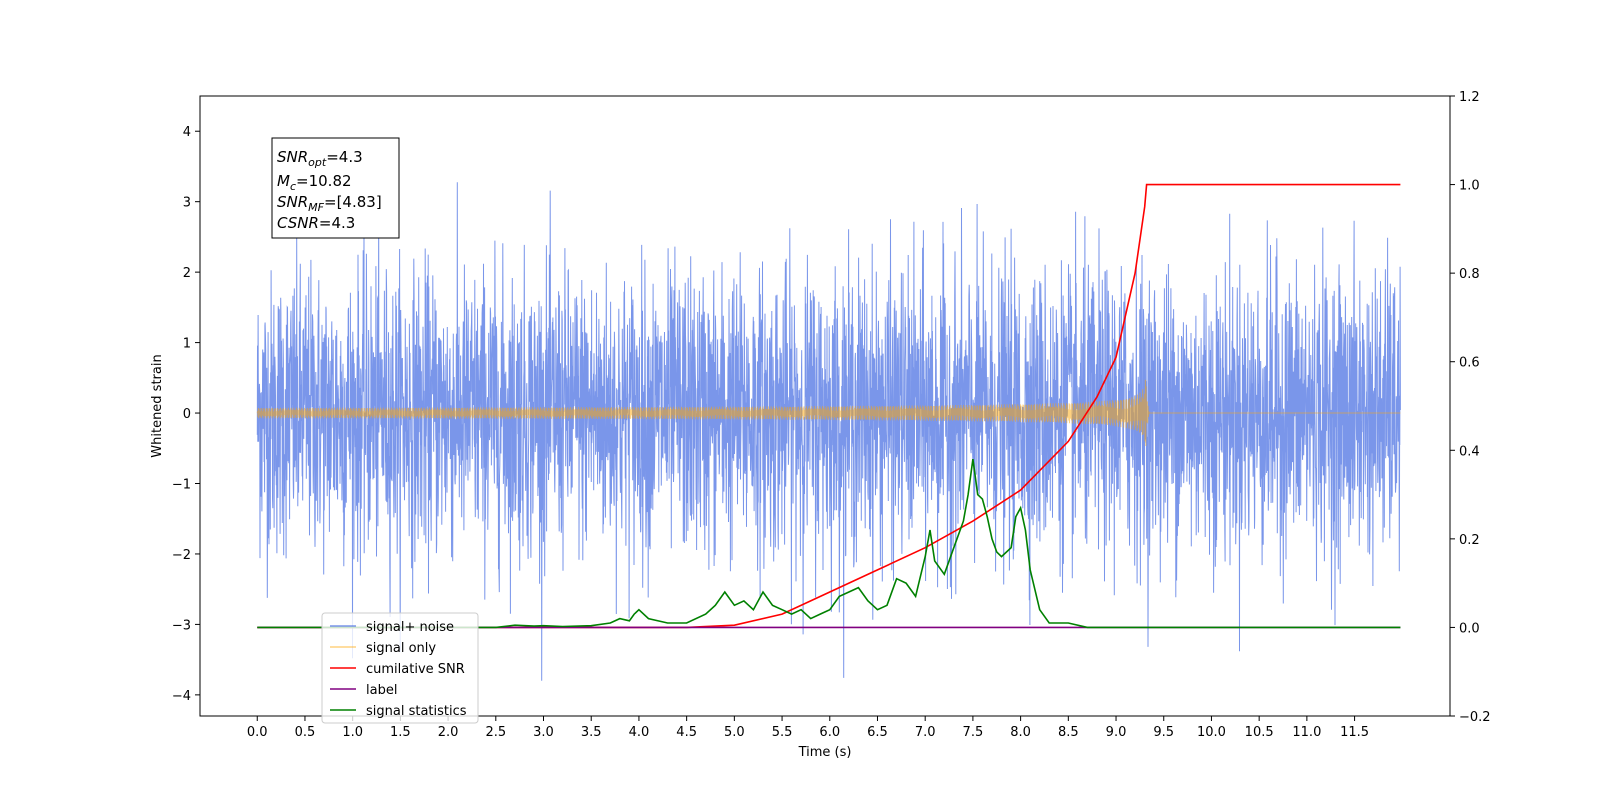 The image size is (1600, 800). What do you see at coordinates (353, 202) in the screenshot?
I see `annotation-snr-mf-value: =[4.83]` at bounding box center [353, 202].